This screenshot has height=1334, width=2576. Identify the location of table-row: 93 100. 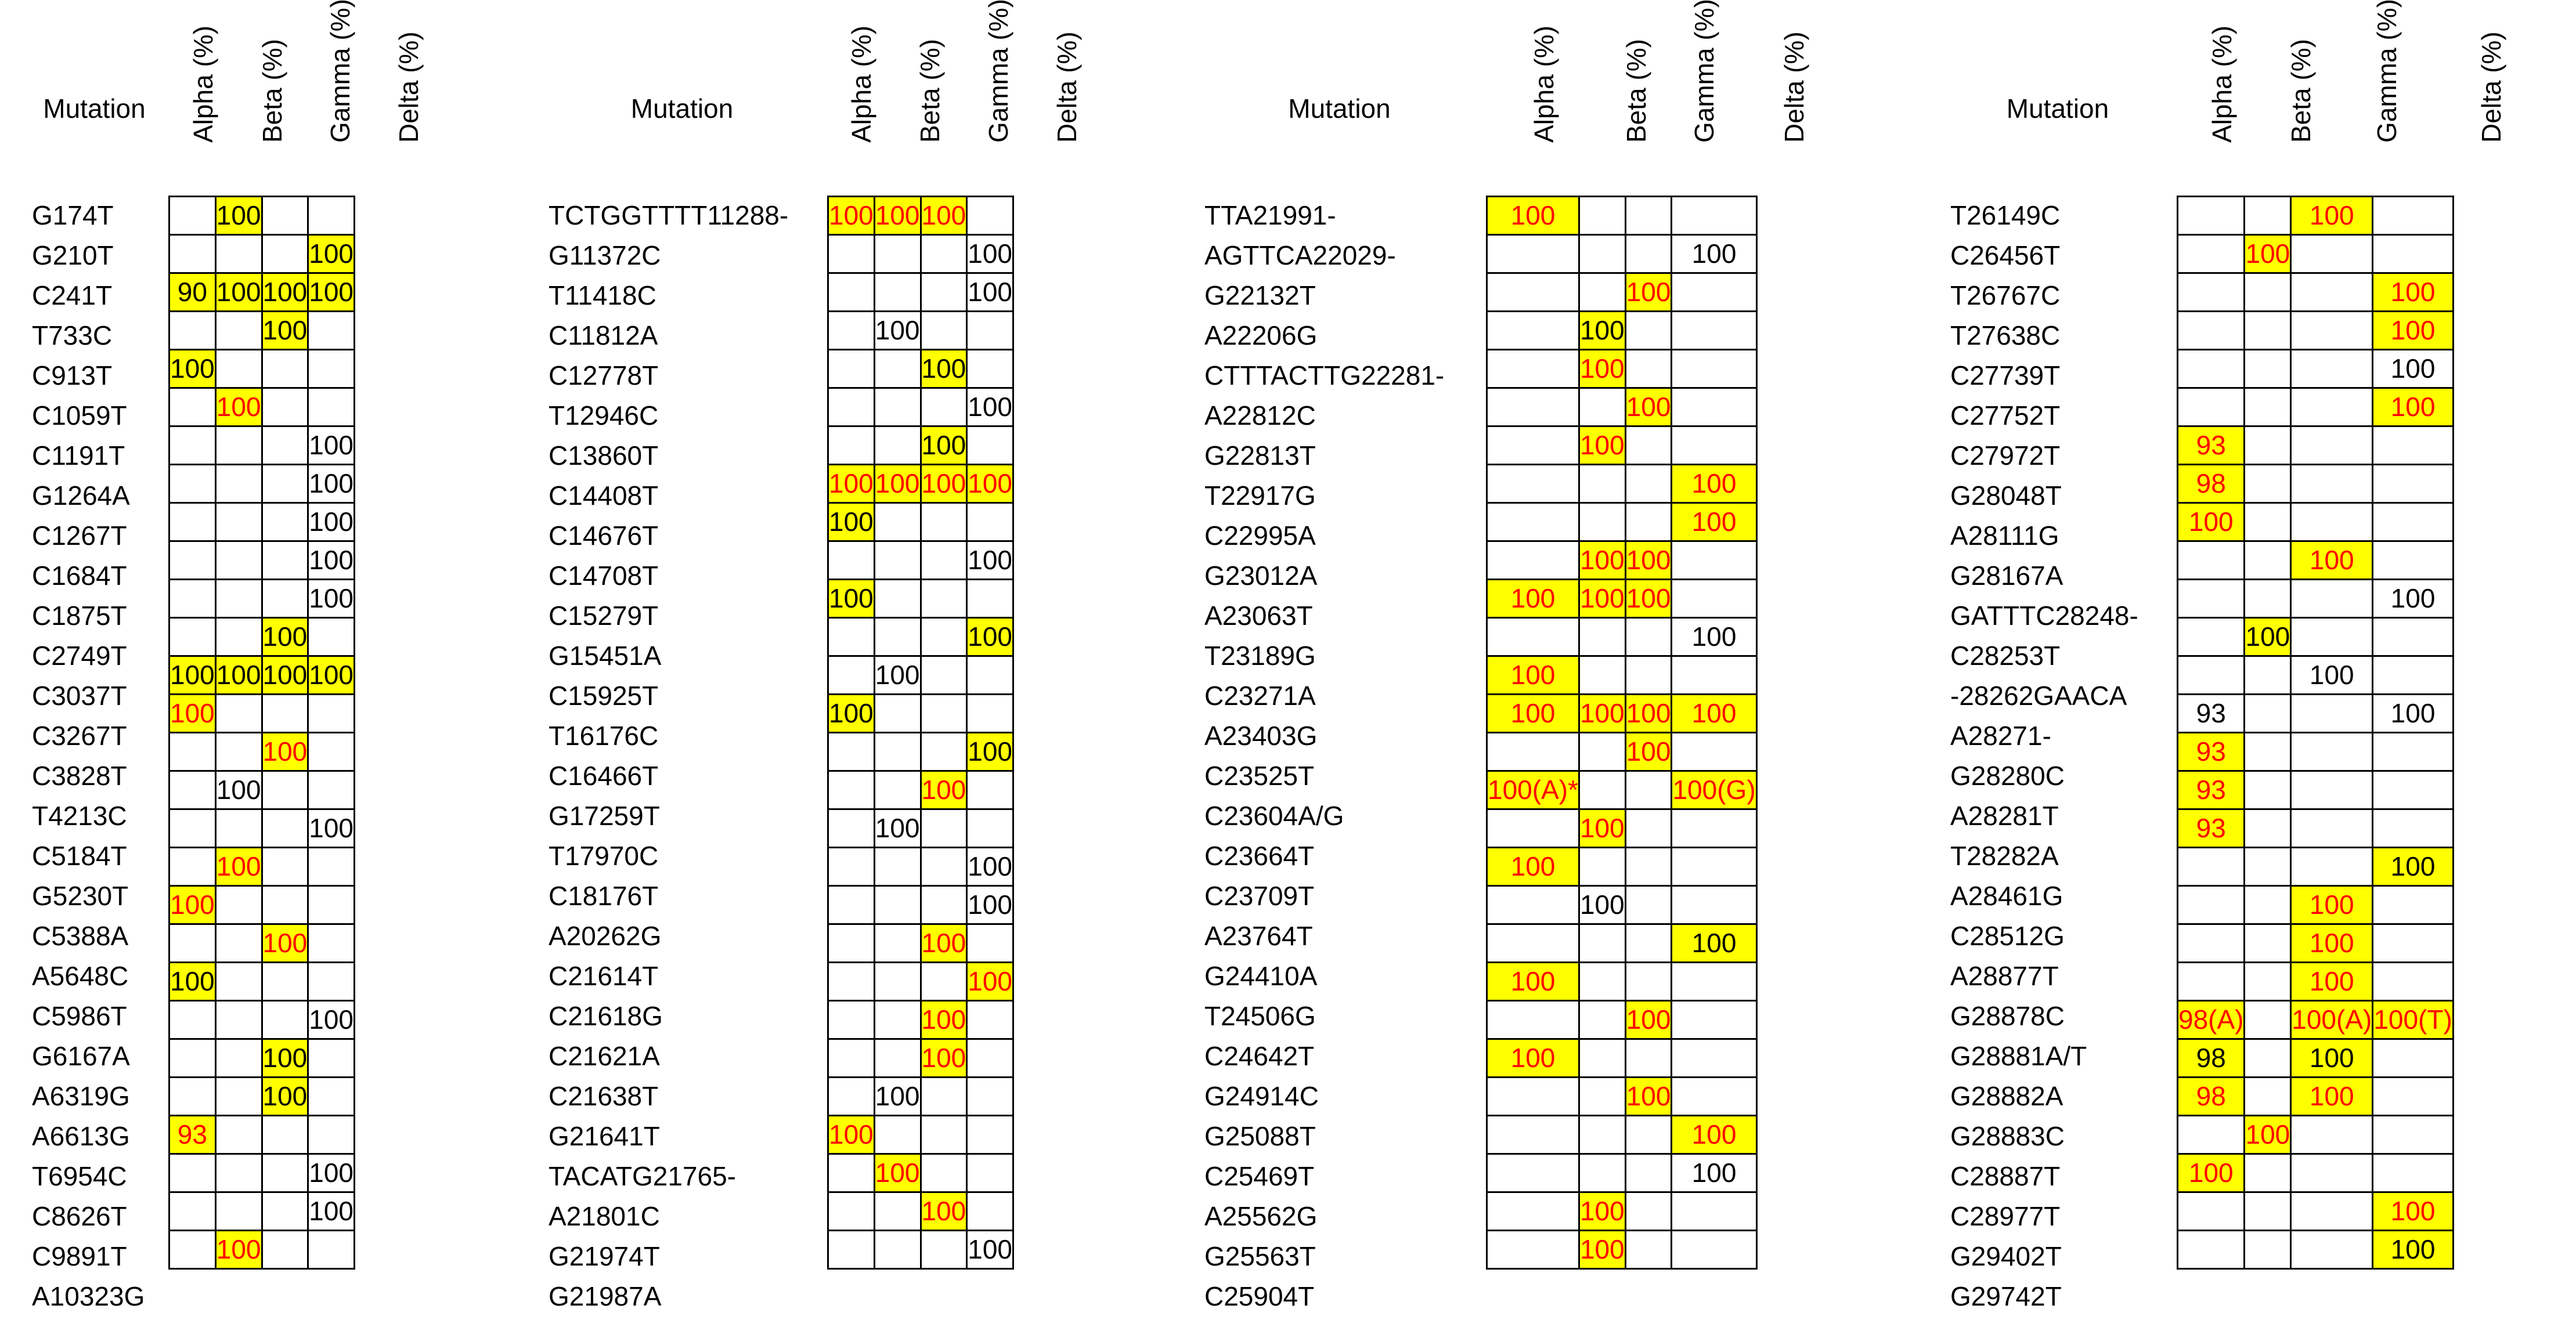
(2315, 713).